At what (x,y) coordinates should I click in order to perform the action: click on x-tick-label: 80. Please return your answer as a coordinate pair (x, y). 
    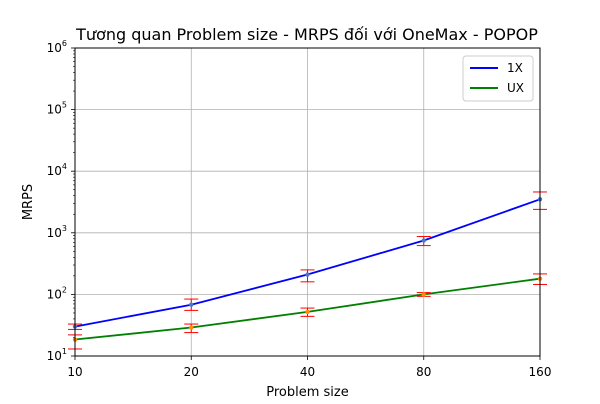
    Looking at the image, I should click on (423, 372).